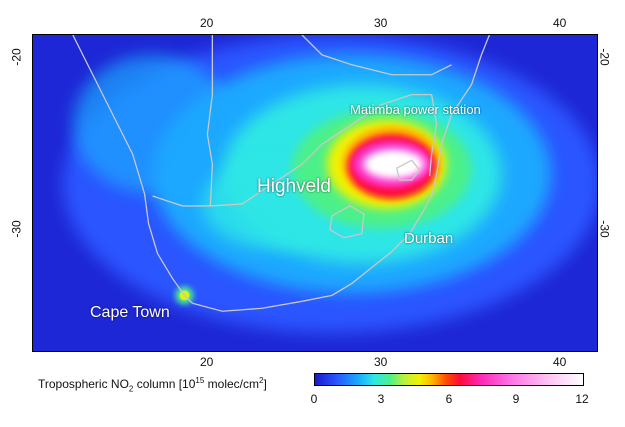 The height and width of the screenshot is (427, 625). Describe the element at coordinates (516, 399) in the screenshot. I see `colorbar-tick-9: 9` at that location.